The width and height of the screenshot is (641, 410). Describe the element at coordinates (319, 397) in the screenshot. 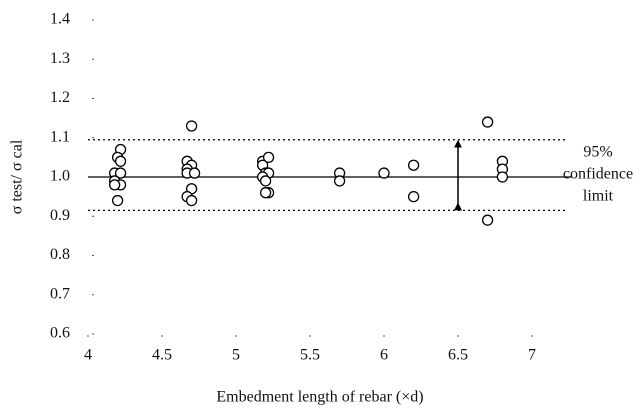

I see `x-axis-label: Embedment length of rebar (×d)` at that location.